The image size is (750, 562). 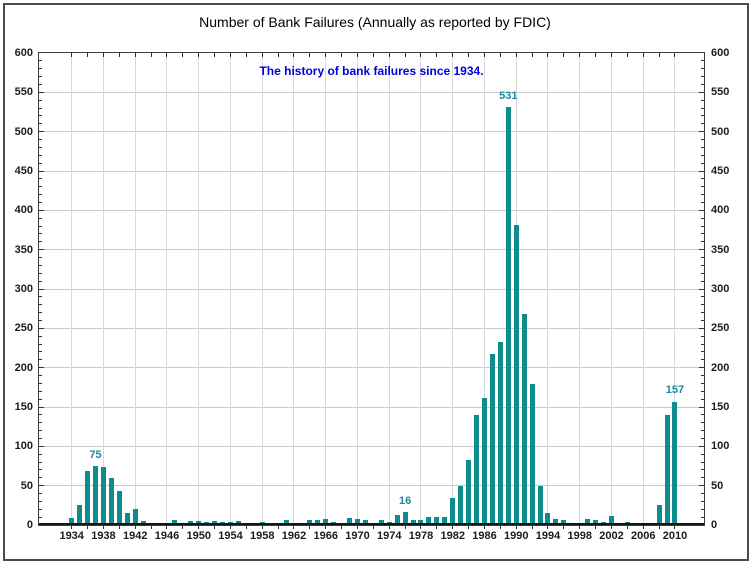 I want to click on x-tick-bottom-1954, so click(x=230, y=527).